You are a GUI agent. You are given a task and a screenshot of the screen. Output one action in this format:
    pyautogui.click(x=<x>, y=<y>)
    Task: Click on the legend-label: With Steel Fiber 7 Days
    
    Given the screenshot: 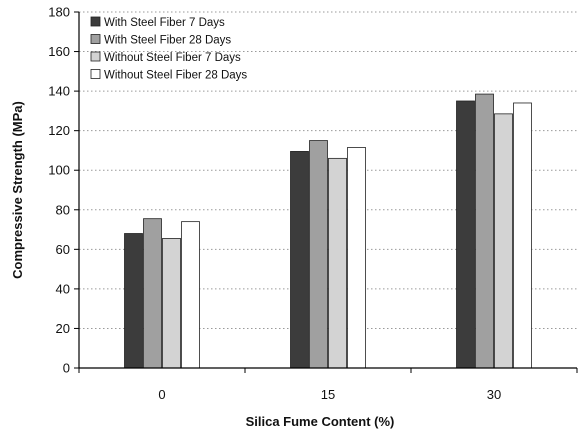 What is the action you would take?
    pyautogui.click(x=164, y=23)
    